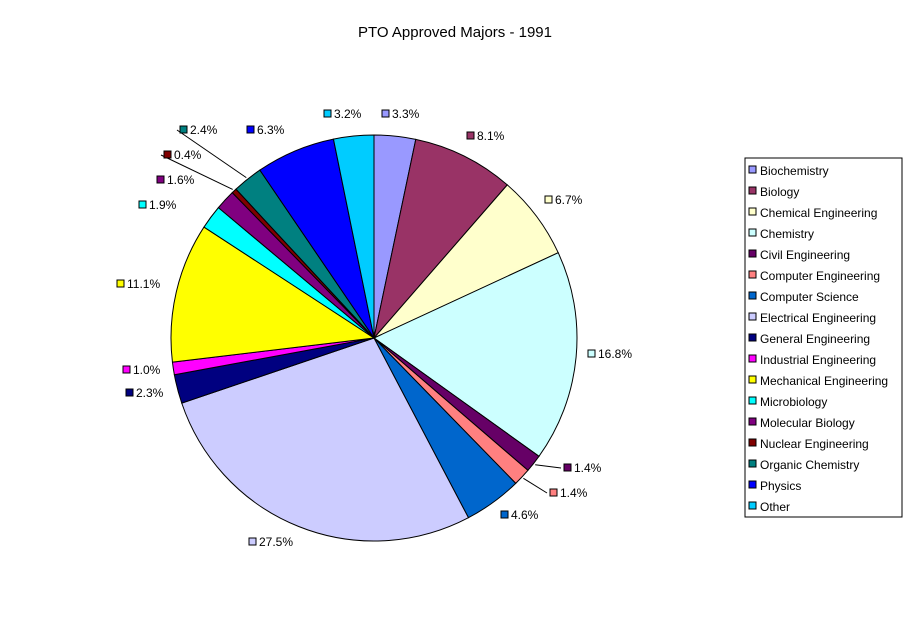 The height and width of the screenshot is (628, 911). I want to click on leader-line-computer-engineering, so click(535, 485).